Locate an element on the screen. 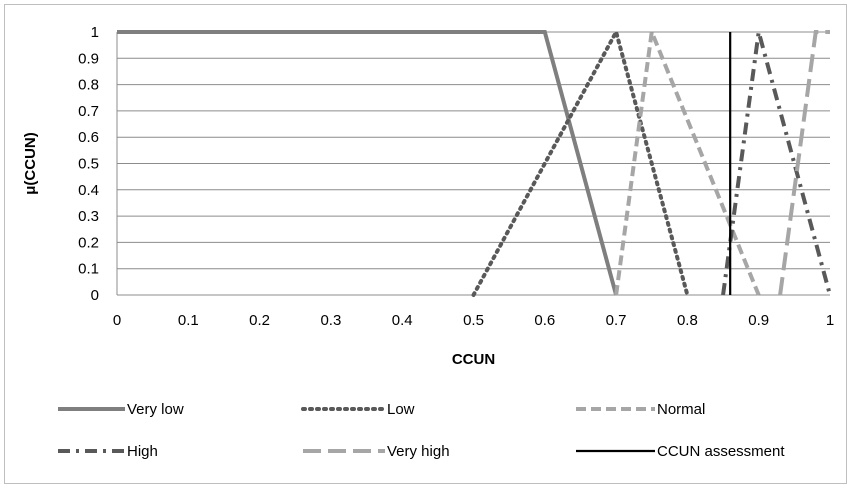 Image resolution: width=851 pixels, height=490 pixels. legend-label: High is located at coordinates (142, 451).